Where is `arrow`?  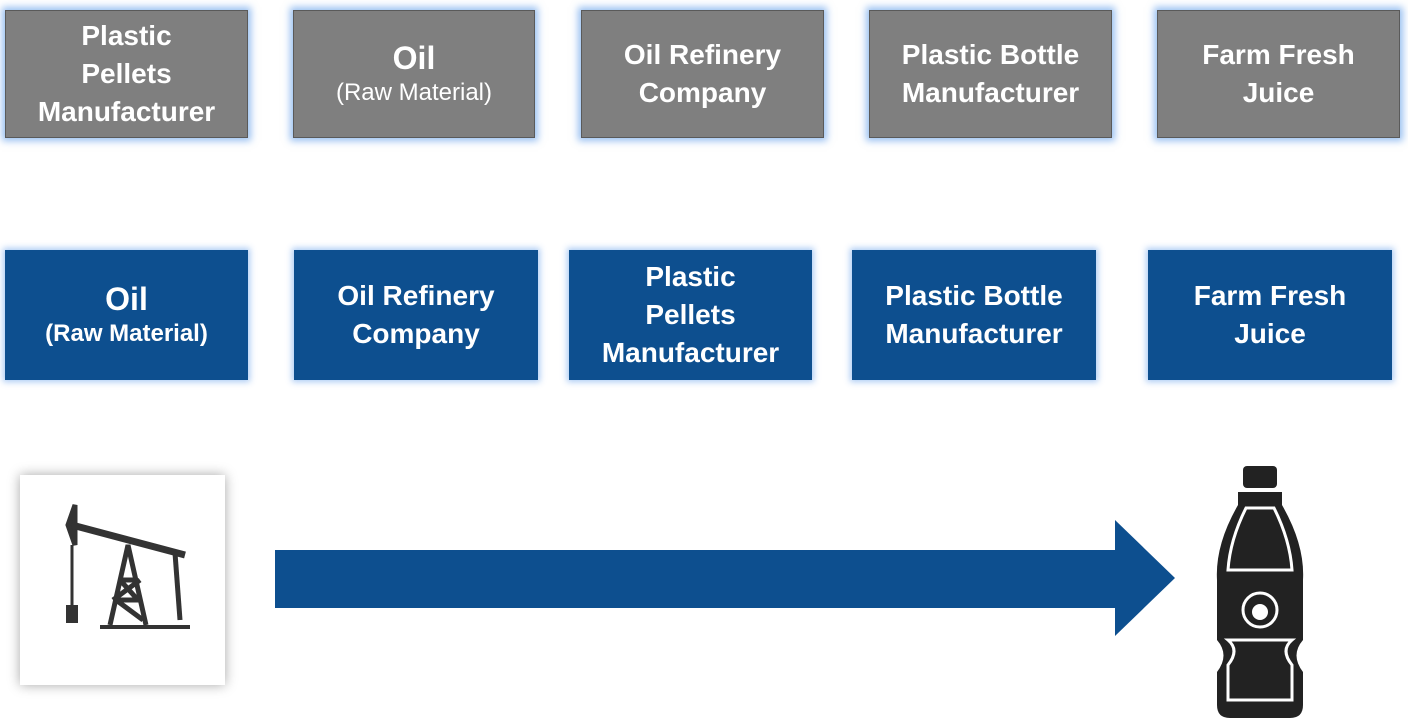
arrow is located at coordinates (725, 578).